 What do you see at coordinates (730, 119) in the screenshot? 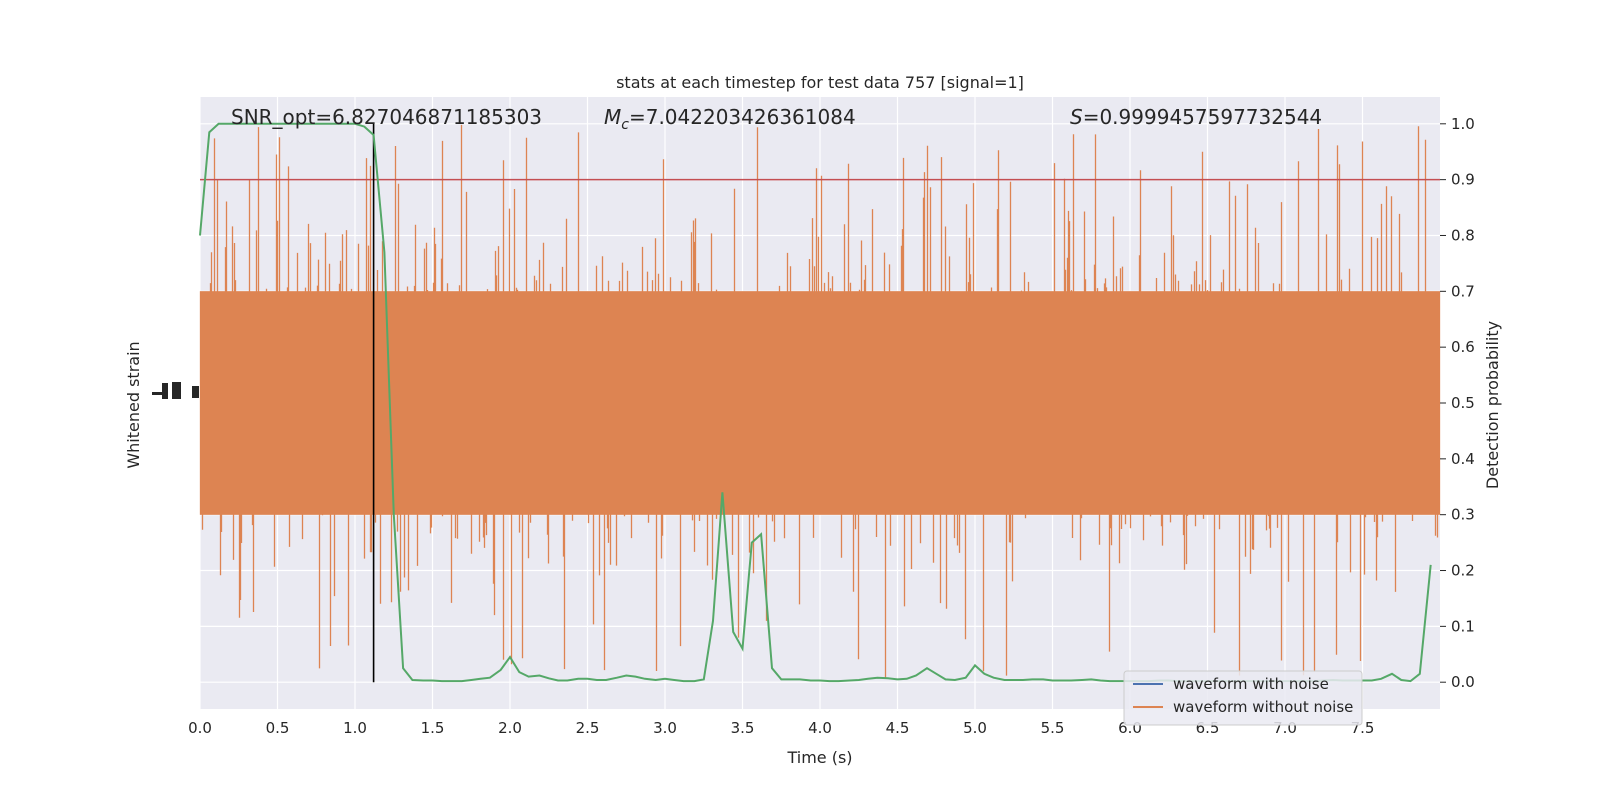
I see `chirp-mass-annotation: Mc=7.042203426361084` at bounding box center [730, 119].